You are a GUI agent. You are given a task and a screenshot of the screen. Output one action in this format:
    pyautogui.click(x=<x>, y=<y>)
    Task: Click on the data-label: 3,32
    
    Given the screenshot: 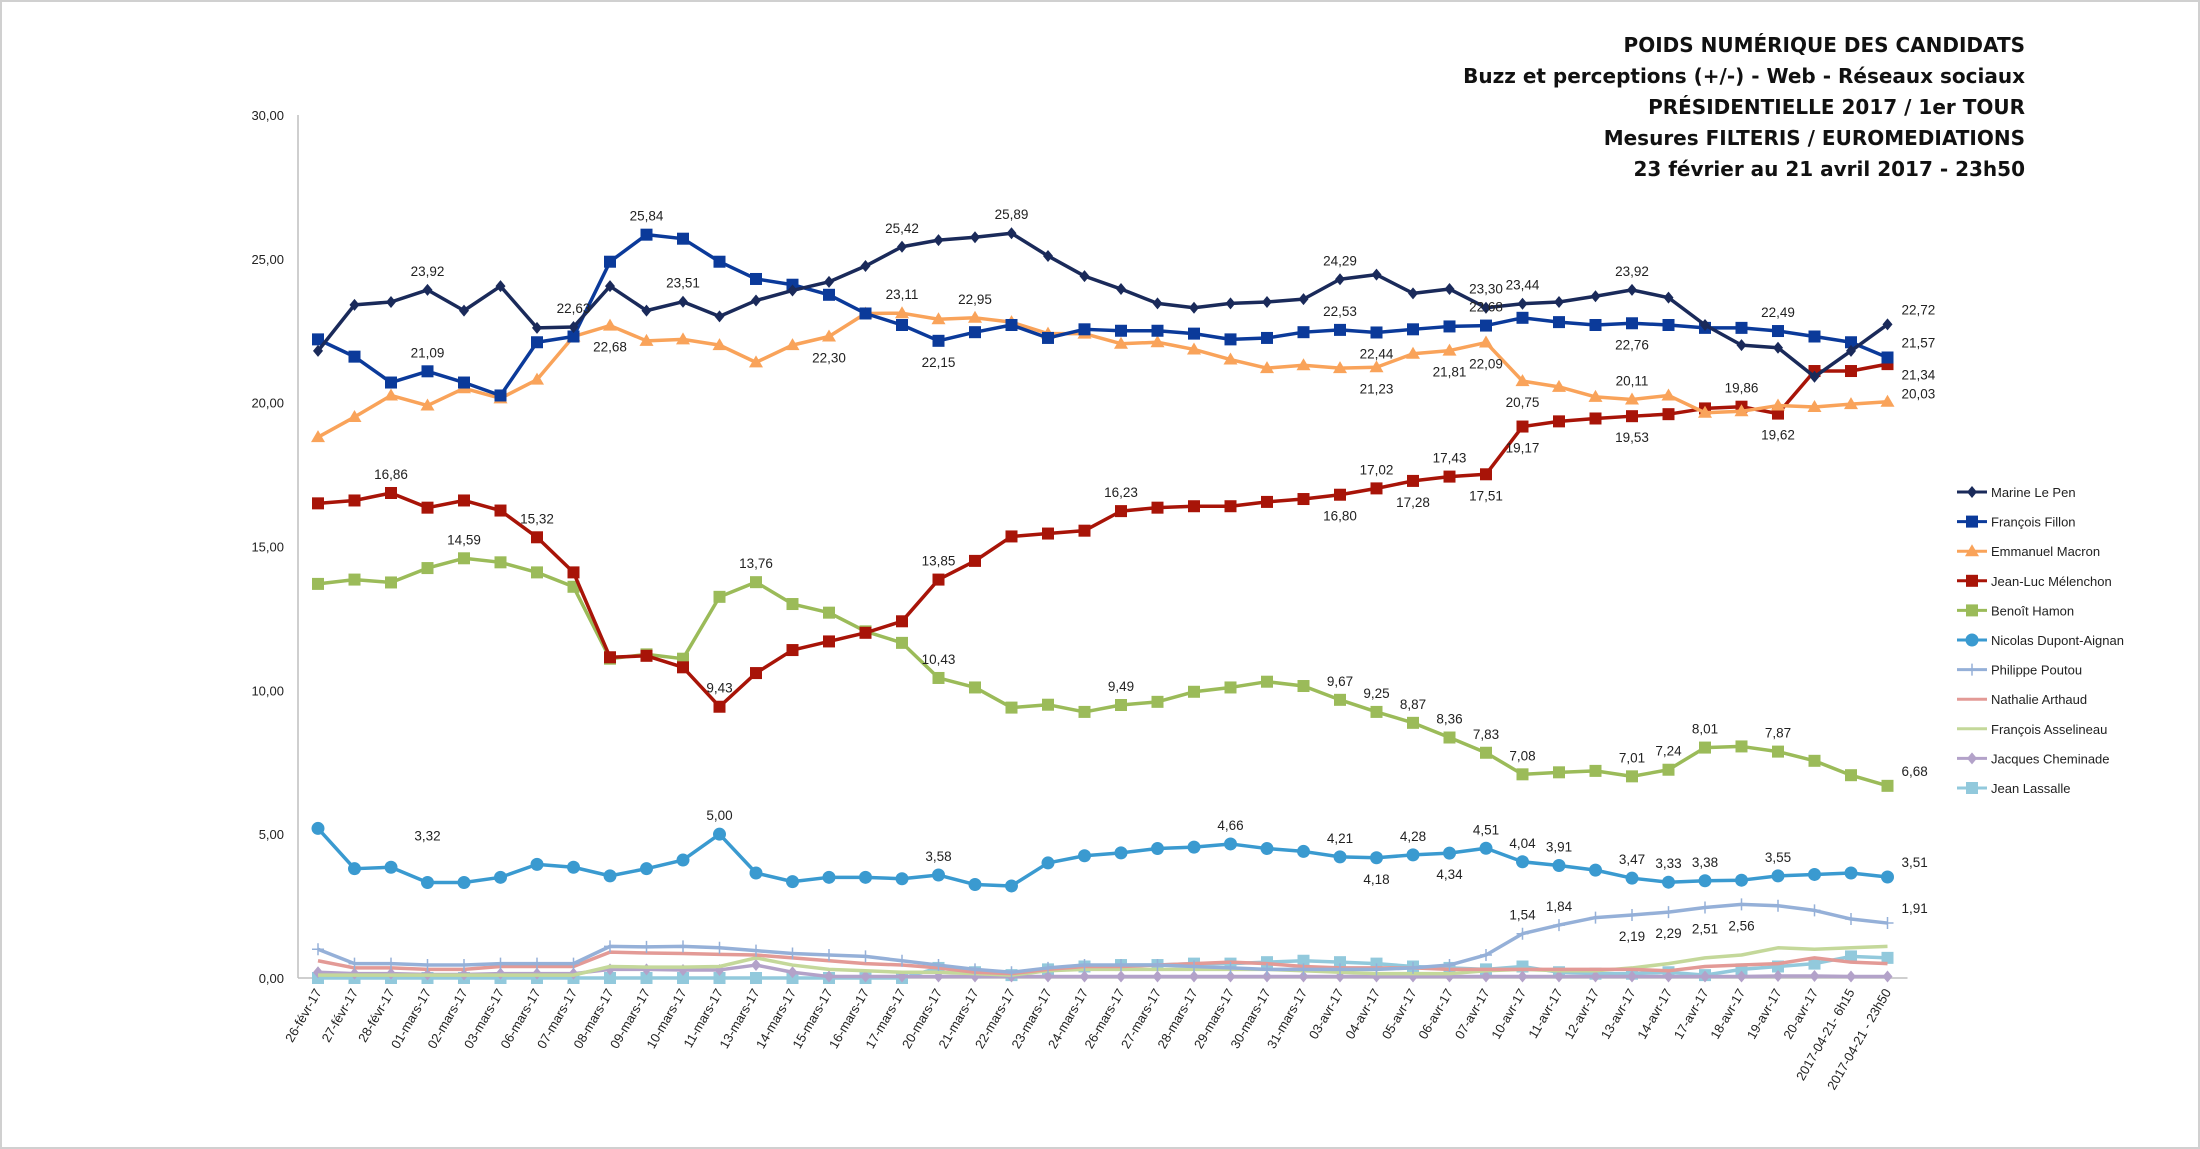 What is the action you would take?
    pyautogui.click(x=427, y=835)
    